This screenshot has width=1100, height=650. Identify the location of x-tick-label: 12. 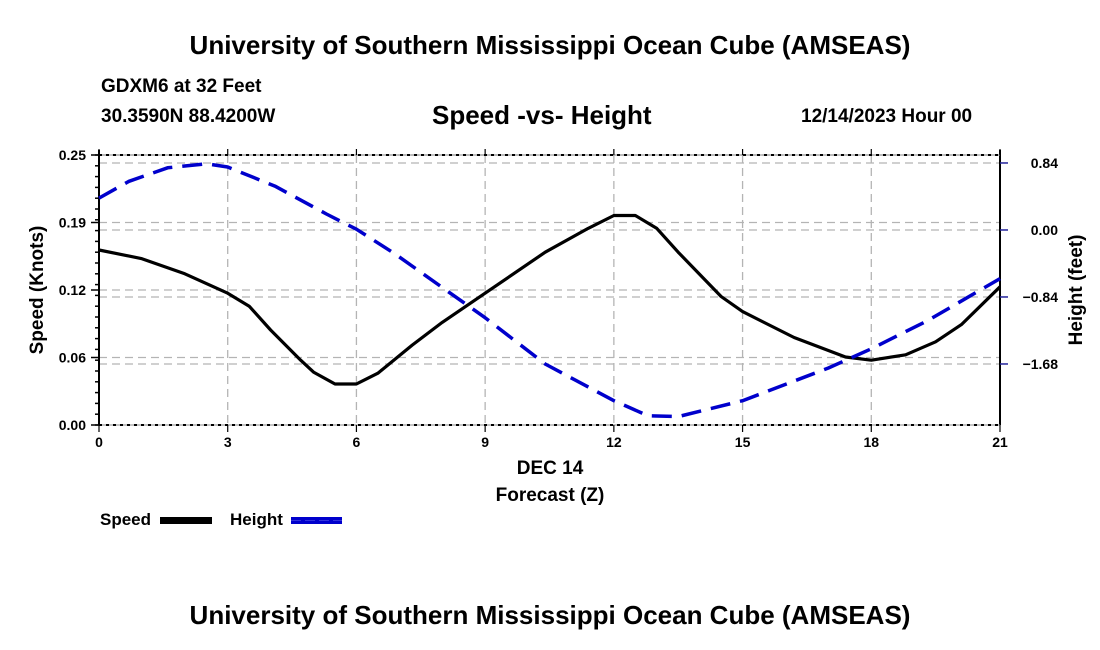
(614, 442).